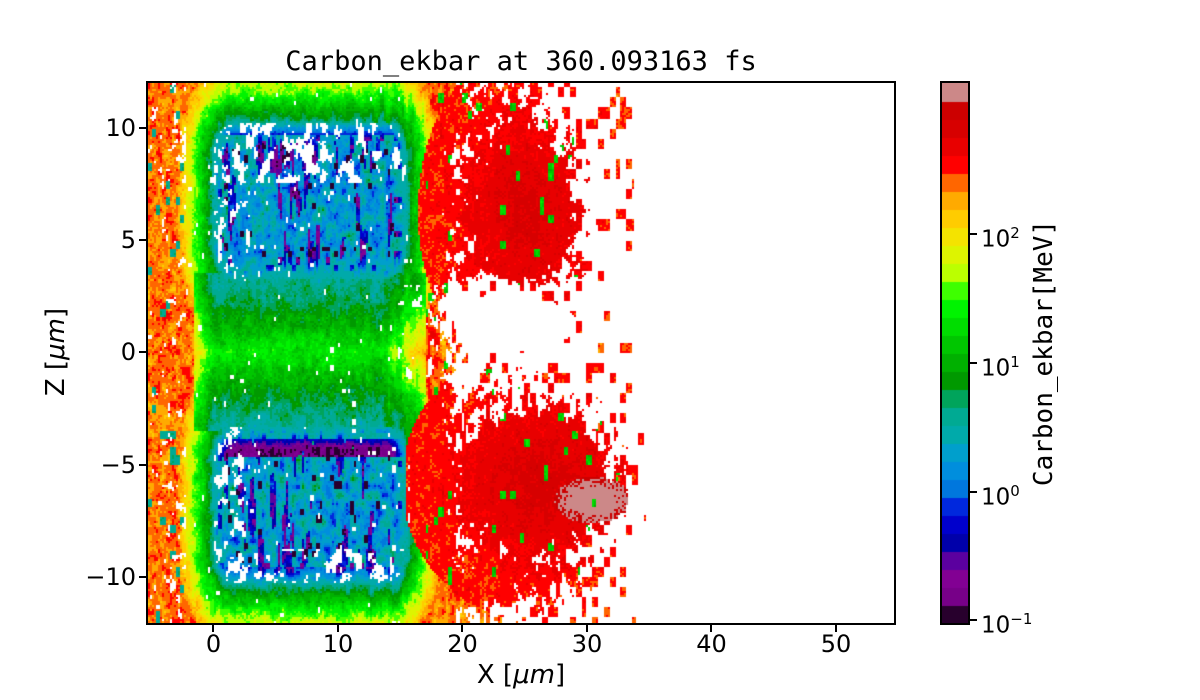  I want to click on x-axis-label-suffix: ], so click(560, 675).